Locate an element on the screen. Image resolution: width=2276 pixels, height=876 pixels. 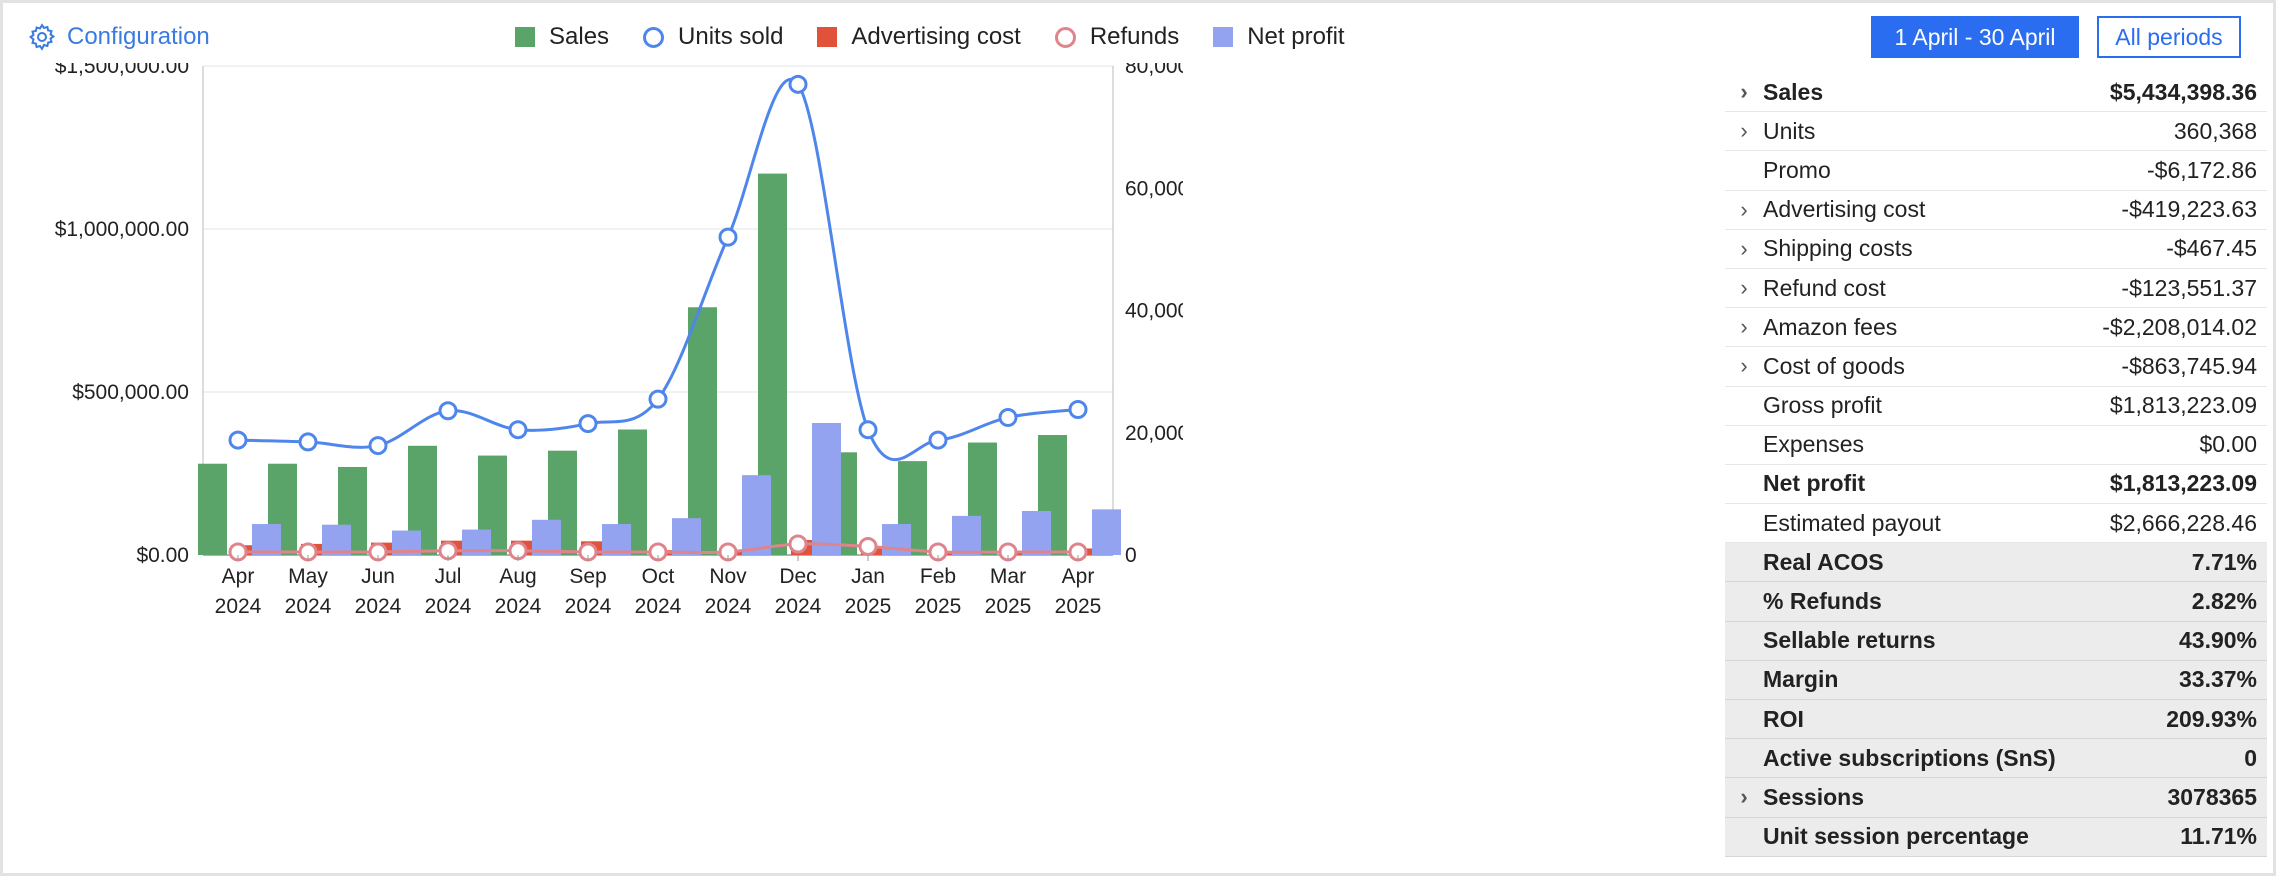
summary-value: 7.71% is located at coordinates (2224, 561).